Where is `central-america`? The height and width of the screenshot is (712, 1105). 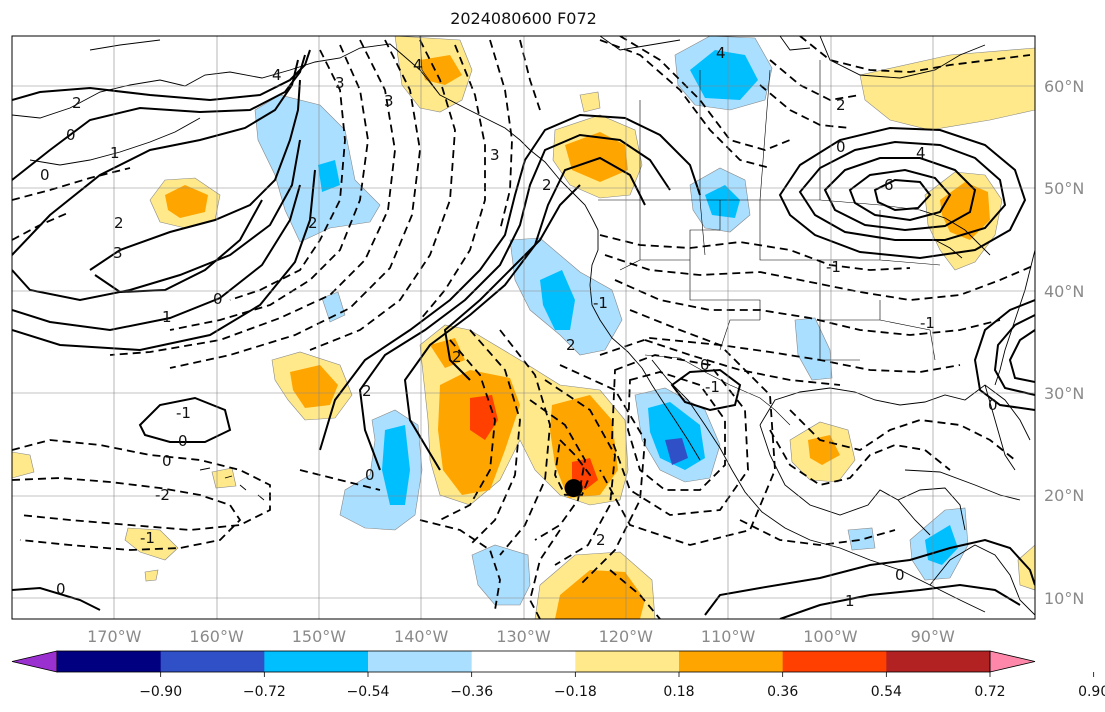
central-america is located at coordinates (982, 580).